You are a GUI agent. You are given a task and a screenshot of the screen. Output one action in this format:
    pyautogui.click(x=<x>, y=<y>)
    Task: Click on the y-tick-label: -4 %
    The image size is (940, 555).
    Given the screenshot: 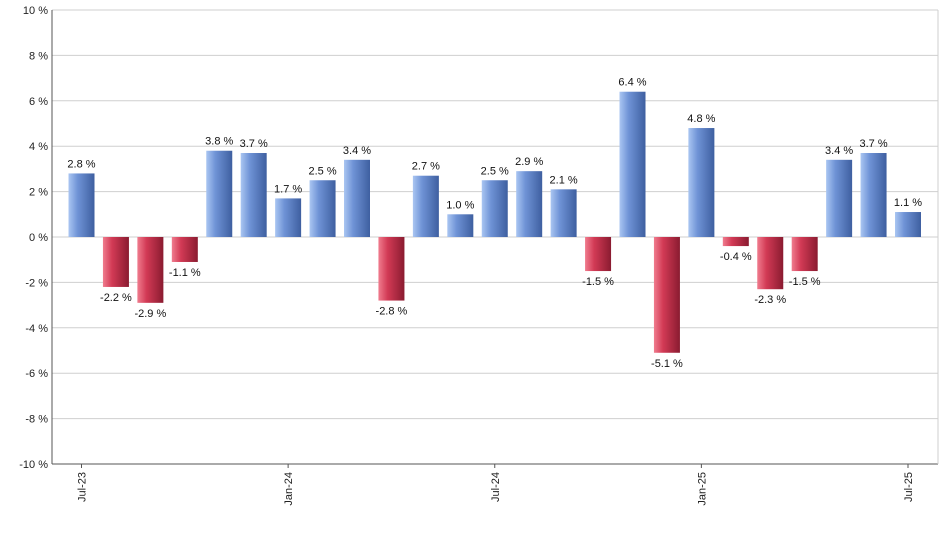 What is the action you would take?
    pyautogui.click(x=36, y=329)
    